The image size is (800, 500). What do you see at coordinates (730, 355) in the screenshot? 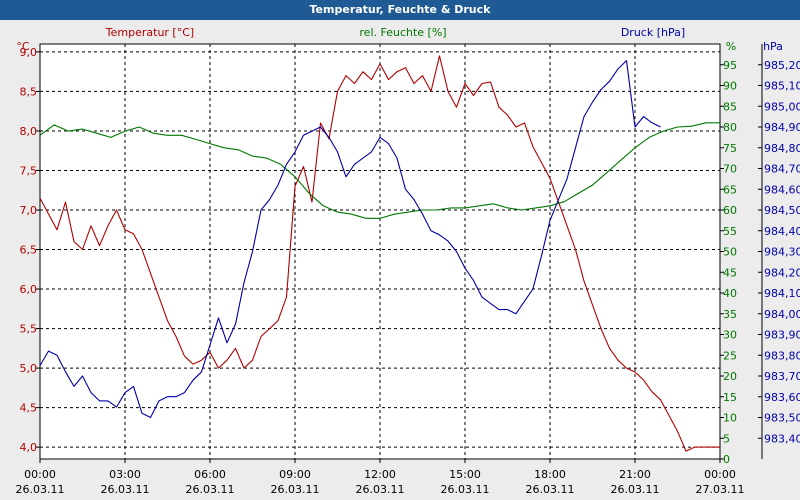
I see `humidity-tick-label: 25` at bounding box center [730, 355].